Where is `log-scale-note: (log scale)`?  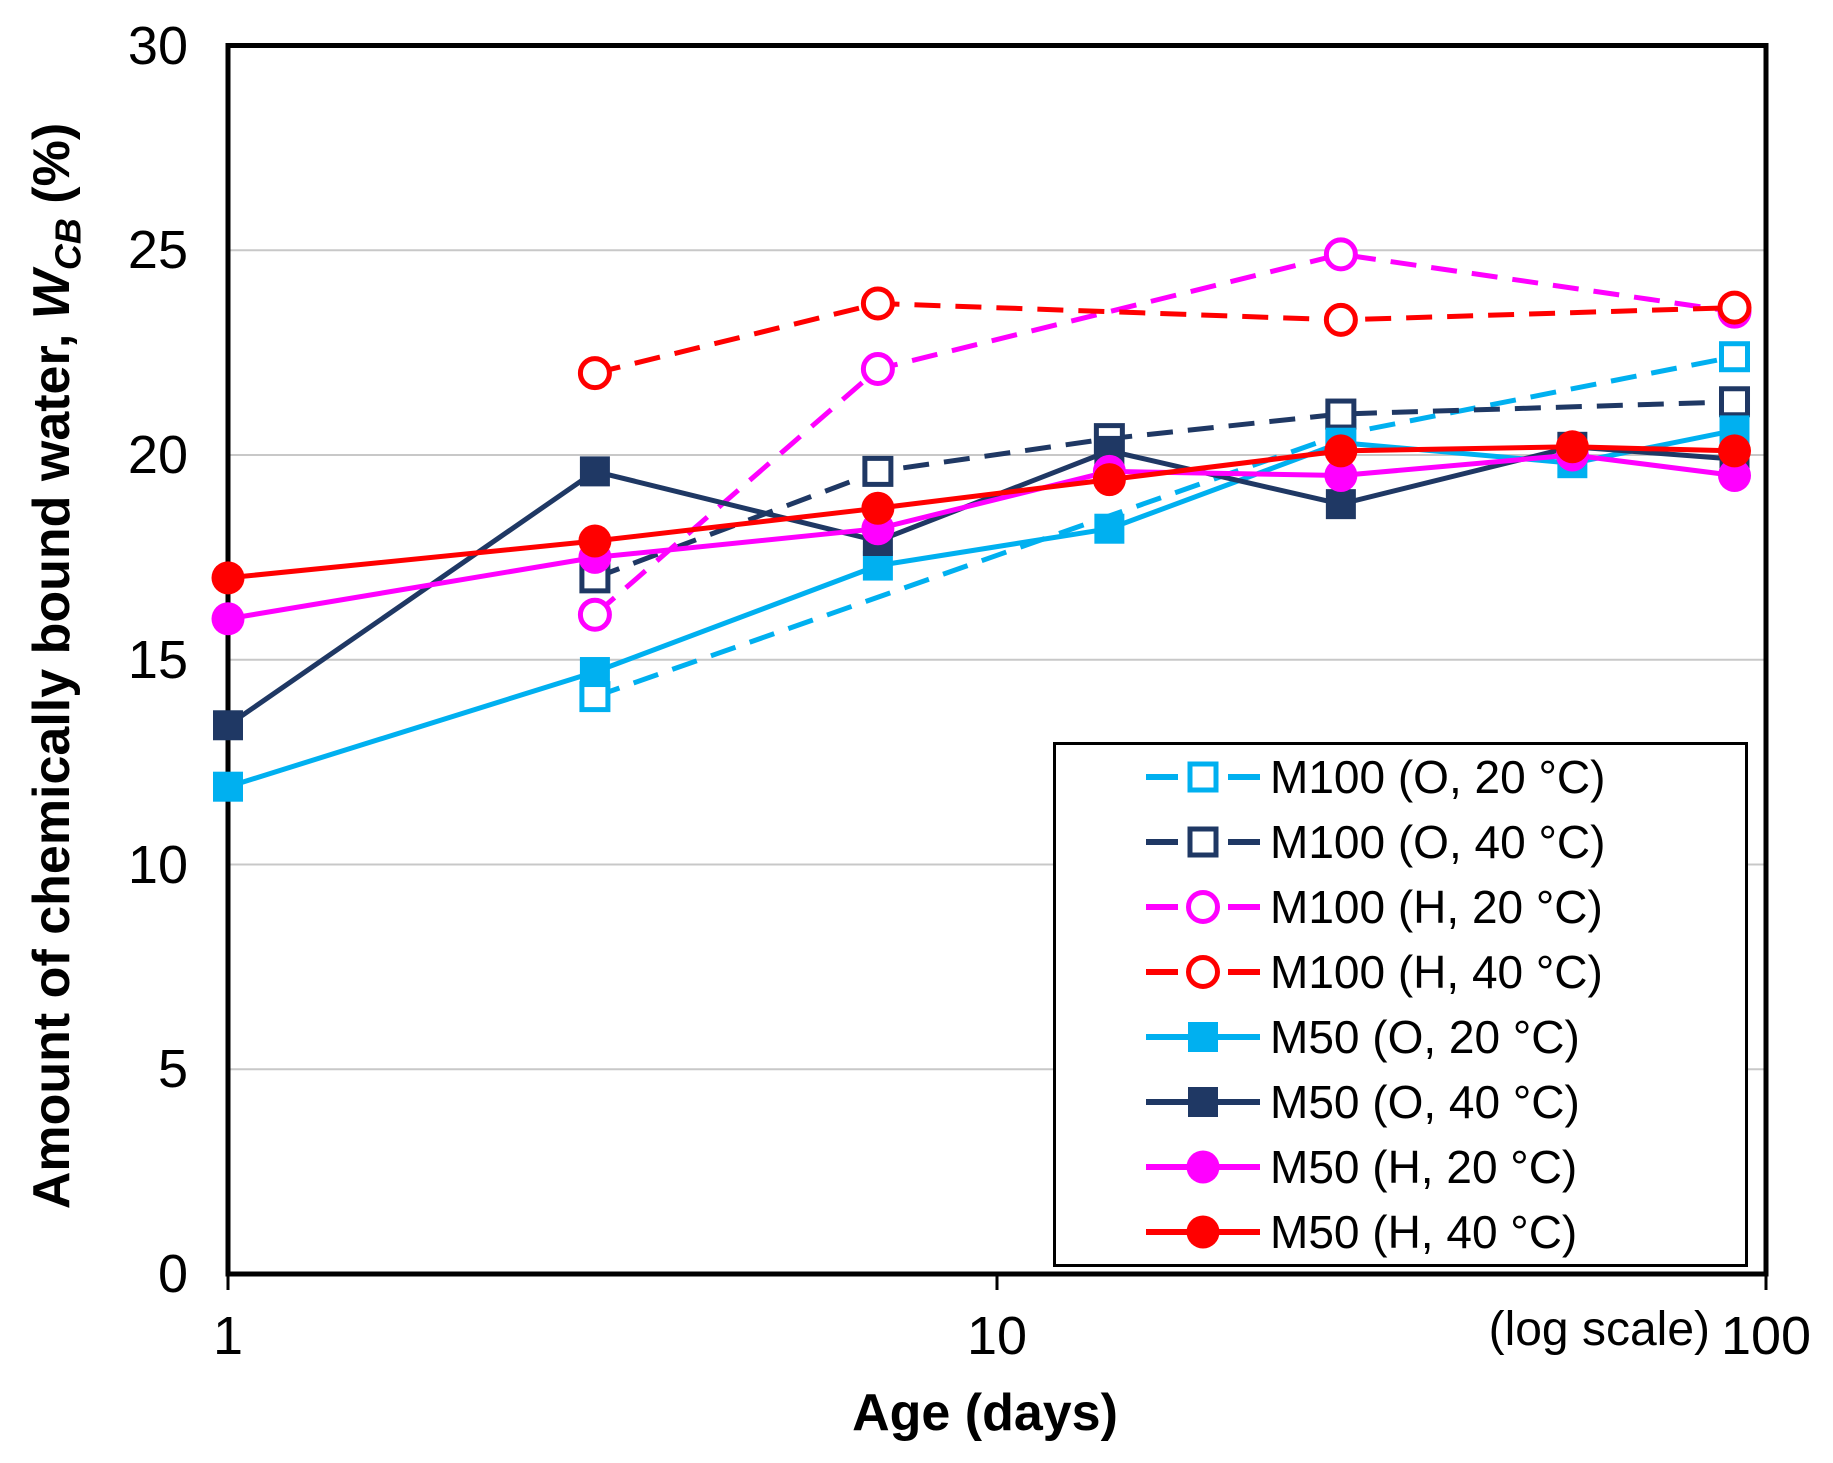 log-scale-note: (log scale) is located at coordinates (1599, 1329).